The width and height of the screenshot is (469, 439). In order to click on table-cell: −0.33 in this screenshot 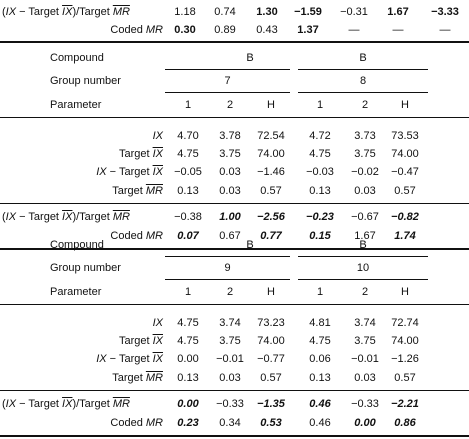, I will do `click(365, 404)`.